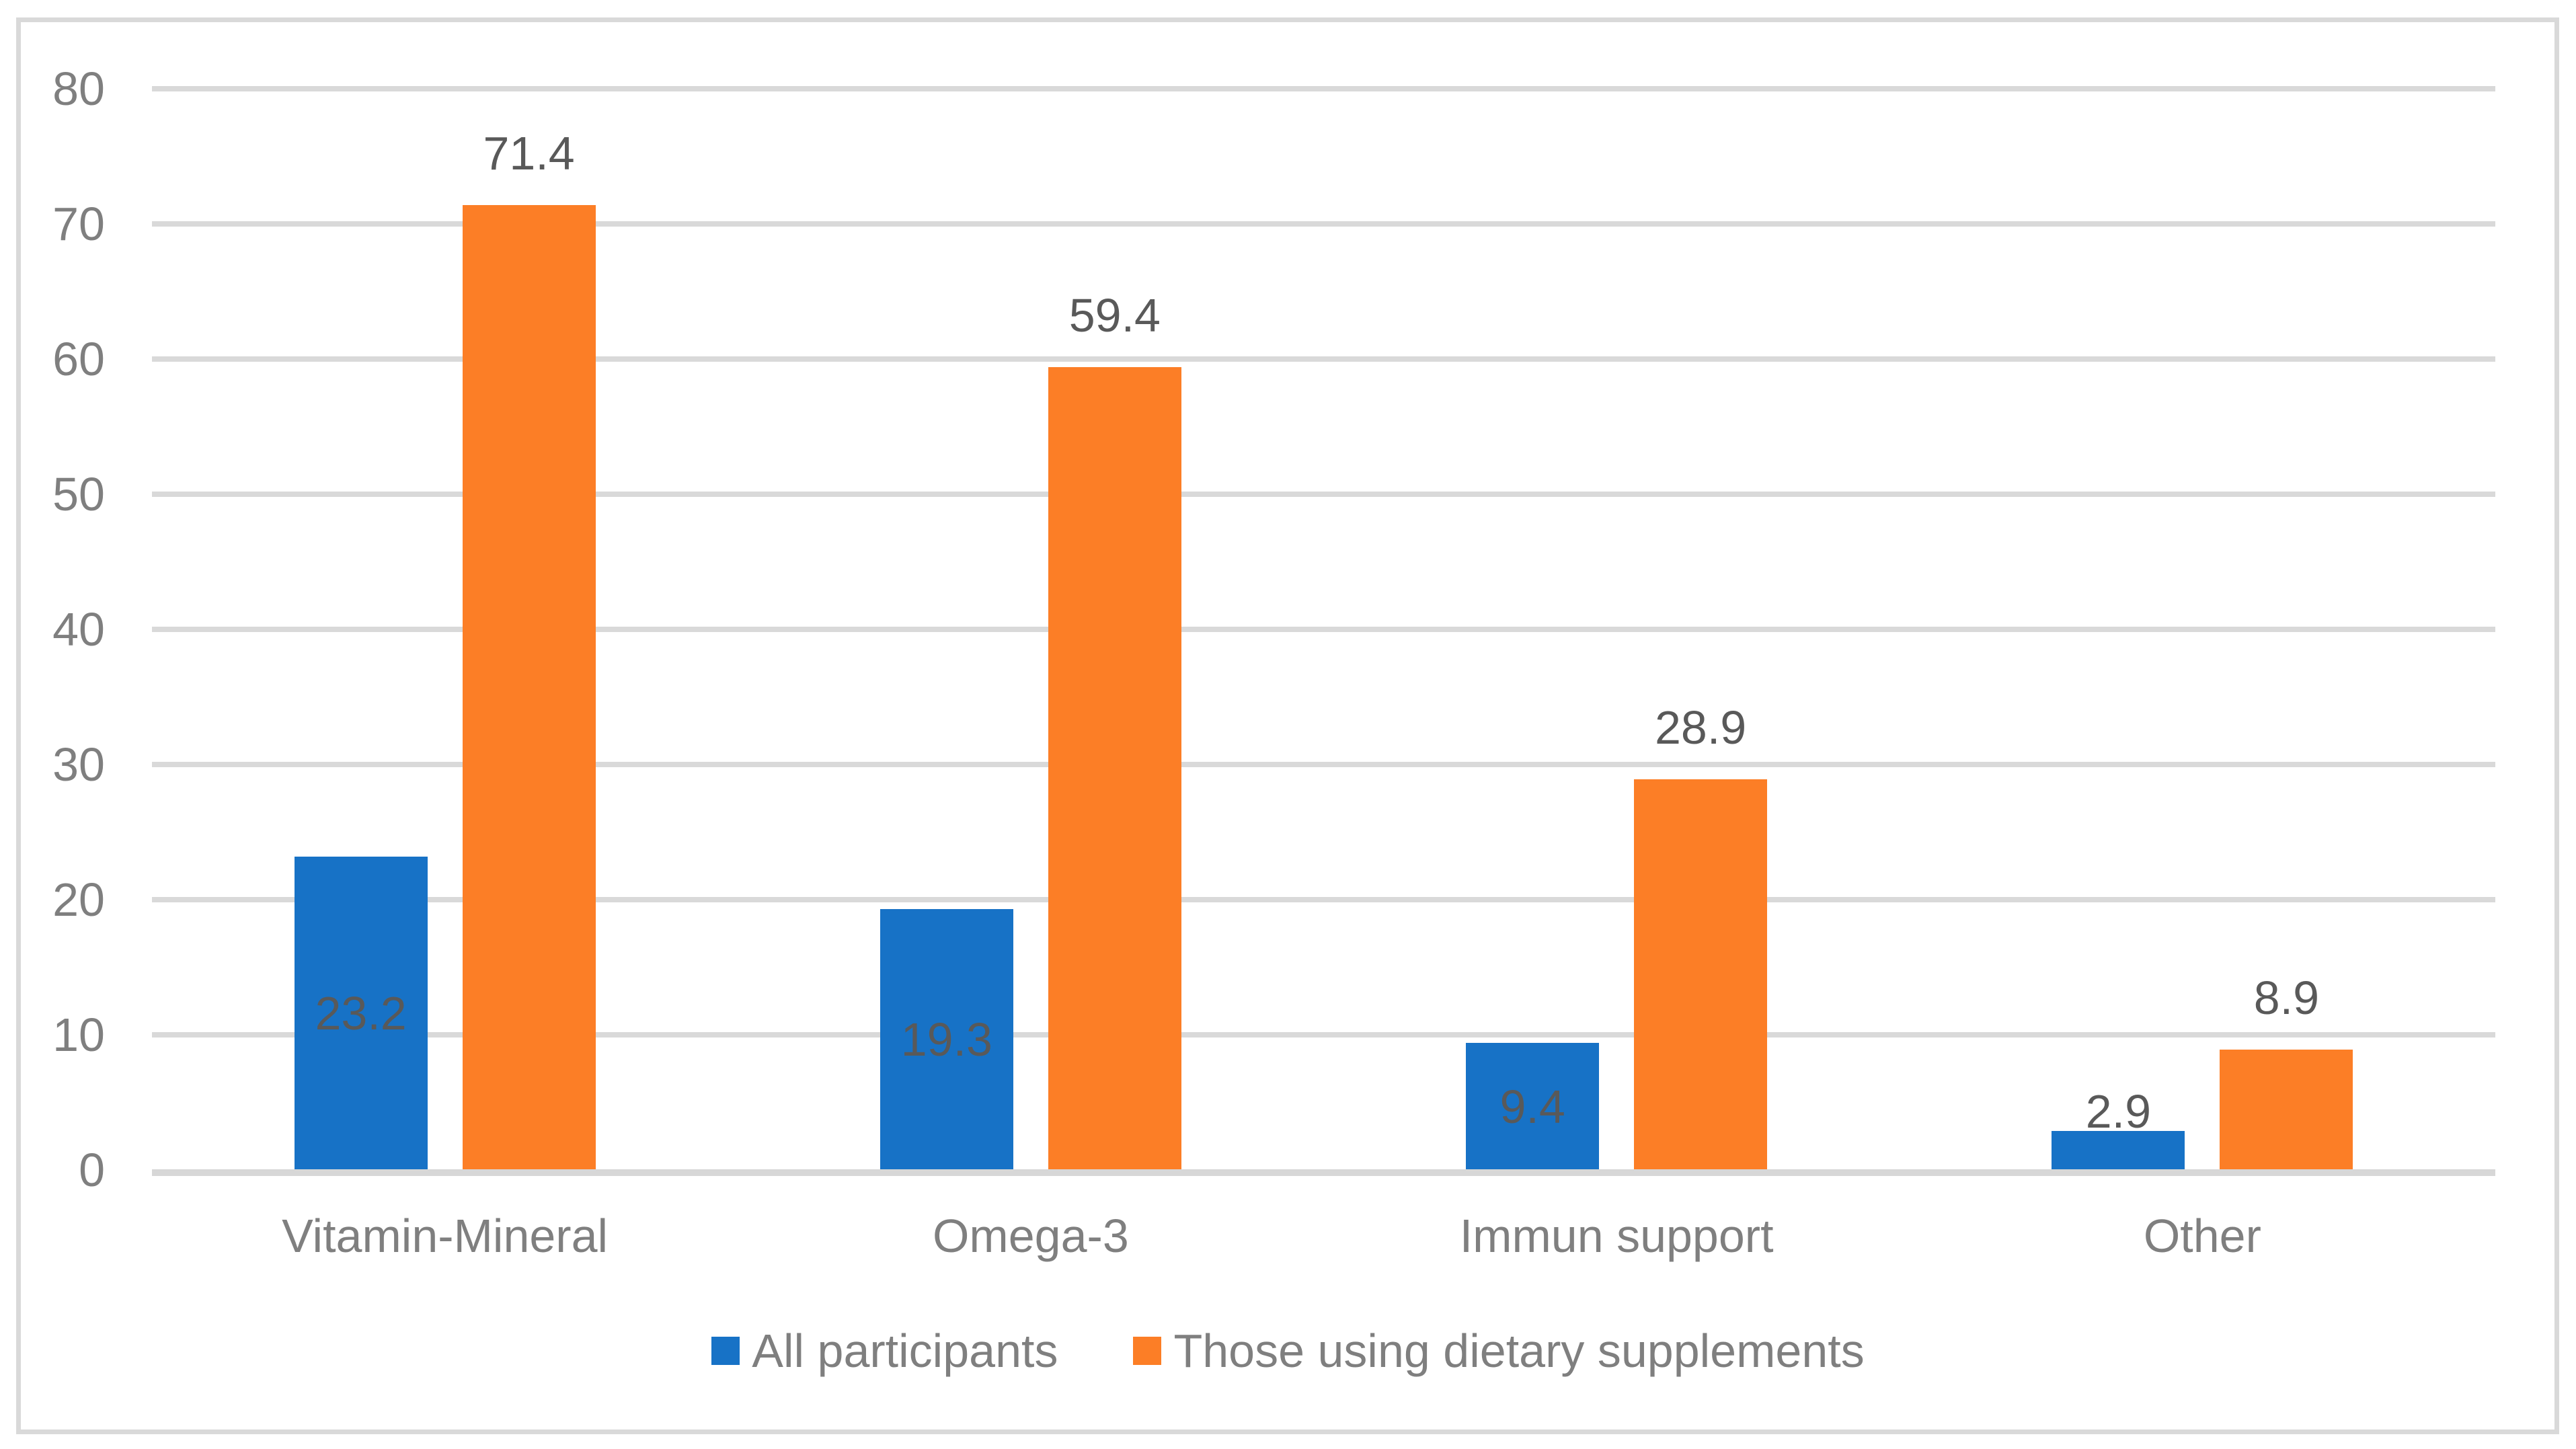 This screenshot has height=1449, width=2576. What do you see at coordinates (726, 1351) in the screenshot?
I see `legend-swatch-all-participants` at bounding box center [726, 1351].